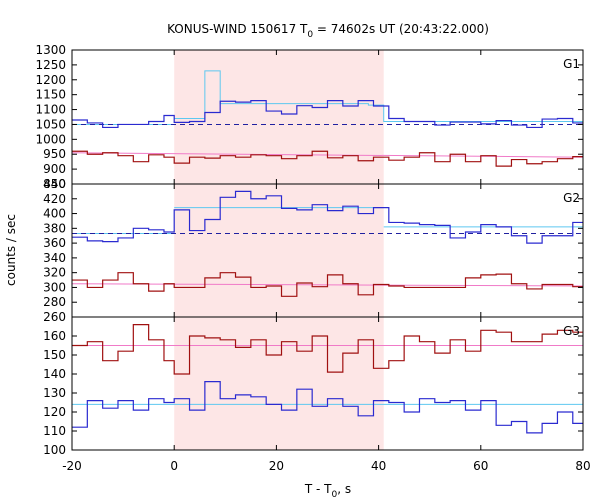  I want to click on x-axis-label-prefix: T - T, so click(318, 489).